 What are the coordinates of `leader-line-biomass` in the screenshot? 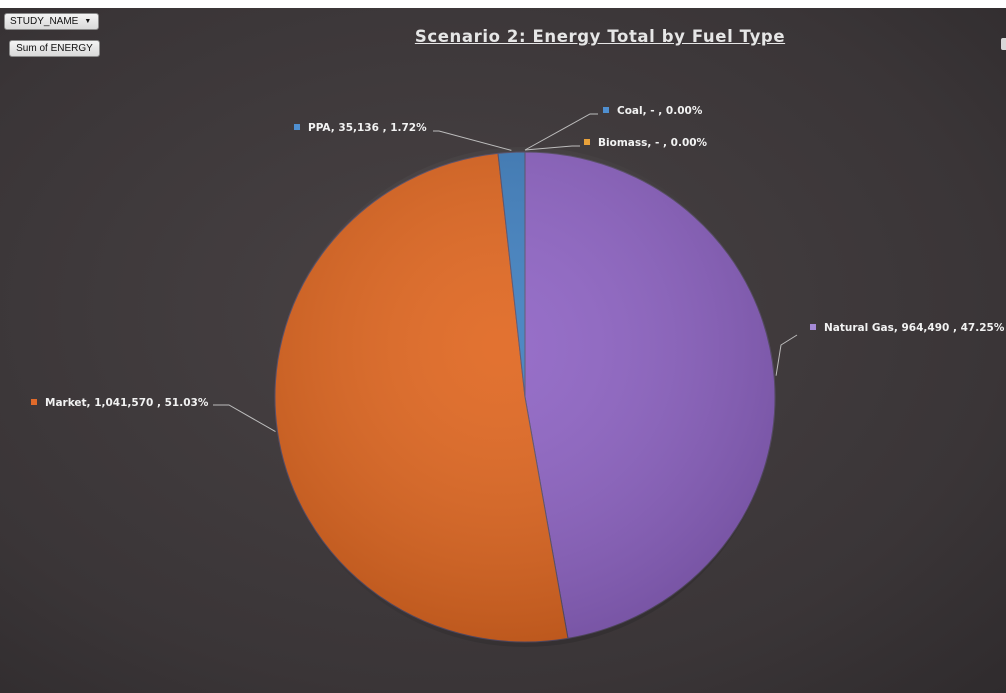 It's located at (552, 148).